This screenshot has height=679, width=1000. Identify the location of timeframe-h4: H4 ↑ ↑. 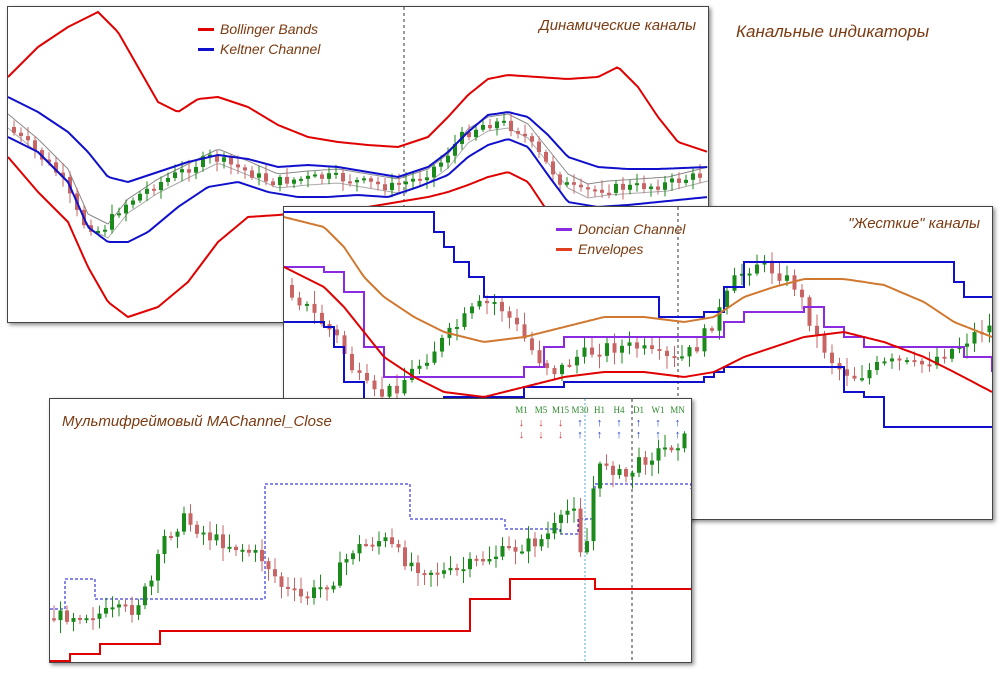
(619, 422).